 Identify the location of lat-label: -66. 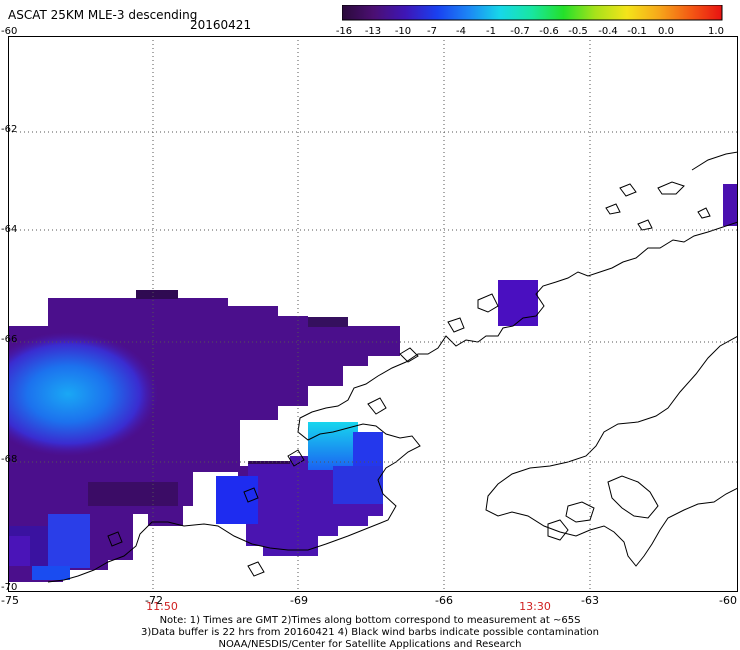
(9, 339).